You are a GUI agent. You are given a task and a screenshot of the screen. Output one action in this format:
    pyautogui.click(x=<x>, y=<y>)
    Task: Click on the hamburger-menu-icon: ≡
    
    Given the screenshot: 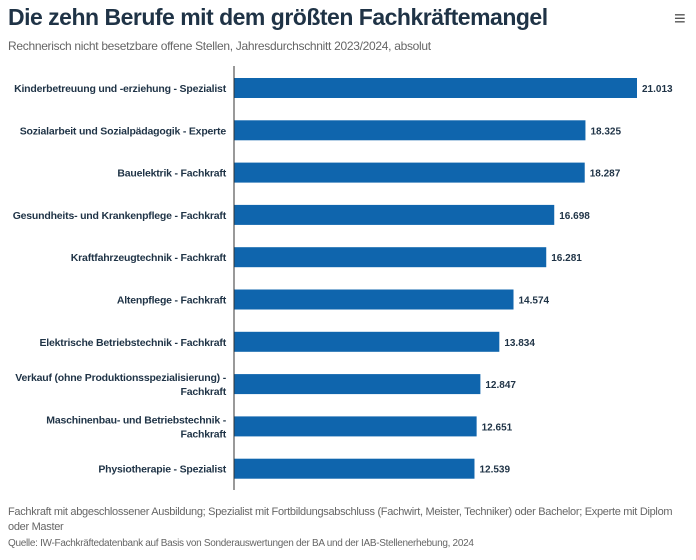 What is the action you would take?
    pyautogui.click(x=680, y=19)
    